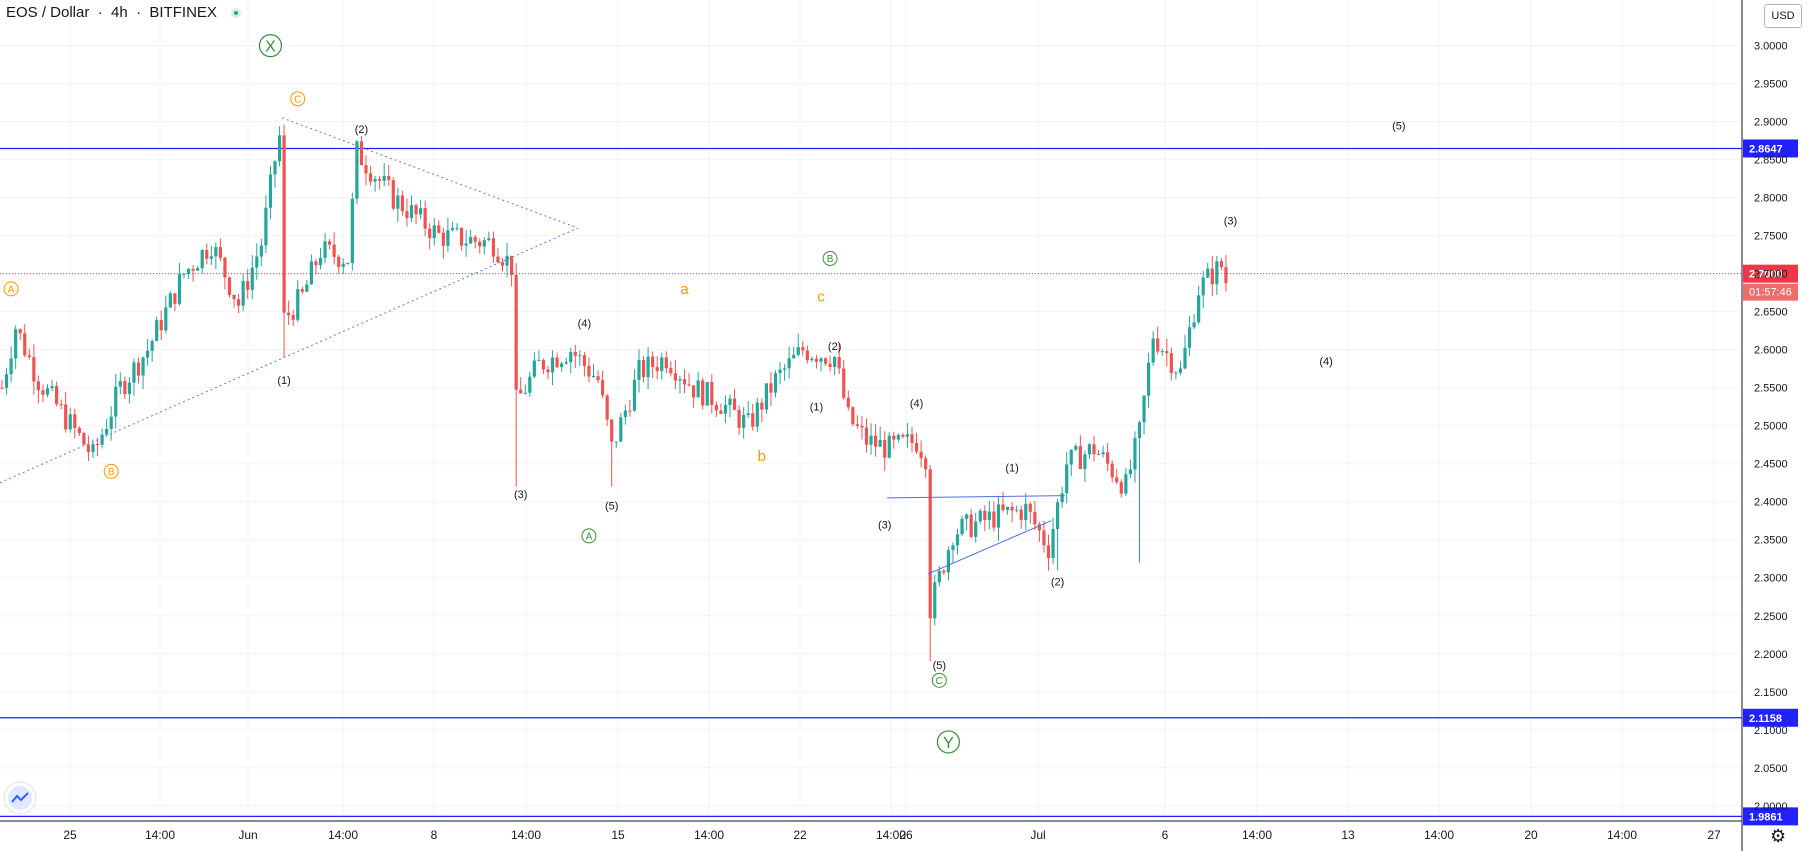 The image size is (1813, 851). Describe the element at coordinates (270, 46) in the screenshot. I see `wave-label-circle` at that location.